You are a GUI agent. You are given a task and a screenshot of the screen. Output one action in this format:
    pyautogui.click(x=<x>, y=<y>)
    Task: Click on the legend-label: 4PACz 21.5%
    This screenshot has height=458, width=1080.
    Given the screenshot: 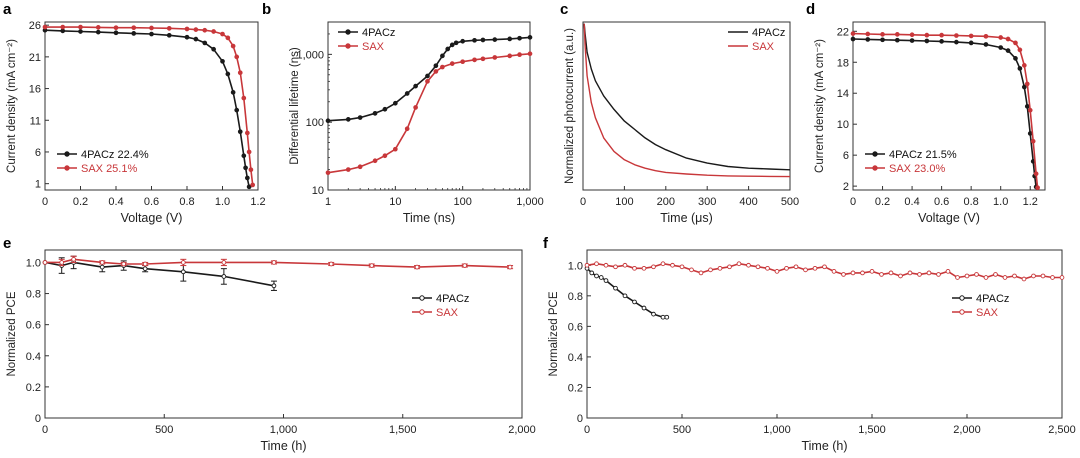 What is the action you would take?
    pyautogui.click(x=923, y=155)
    